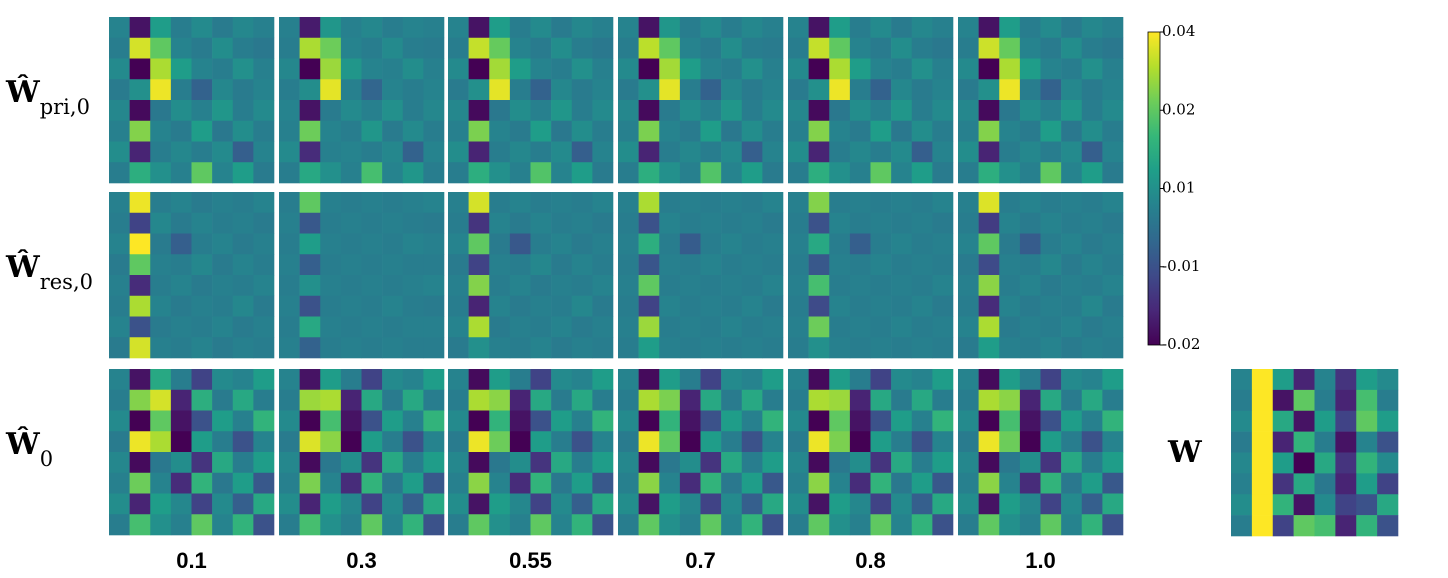  What do you see at coordinates (29, 448) in the screenshot?
I see `row-label: Ŵ0` at bounding box center [29, 448].